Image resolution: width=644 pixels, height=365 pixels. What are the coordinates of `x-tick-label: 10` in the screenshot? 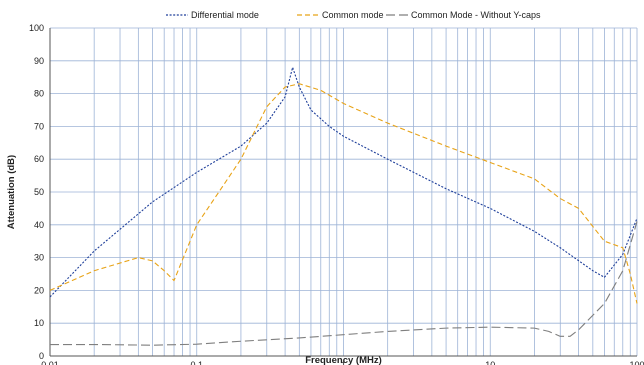 It's located at (490, 362).